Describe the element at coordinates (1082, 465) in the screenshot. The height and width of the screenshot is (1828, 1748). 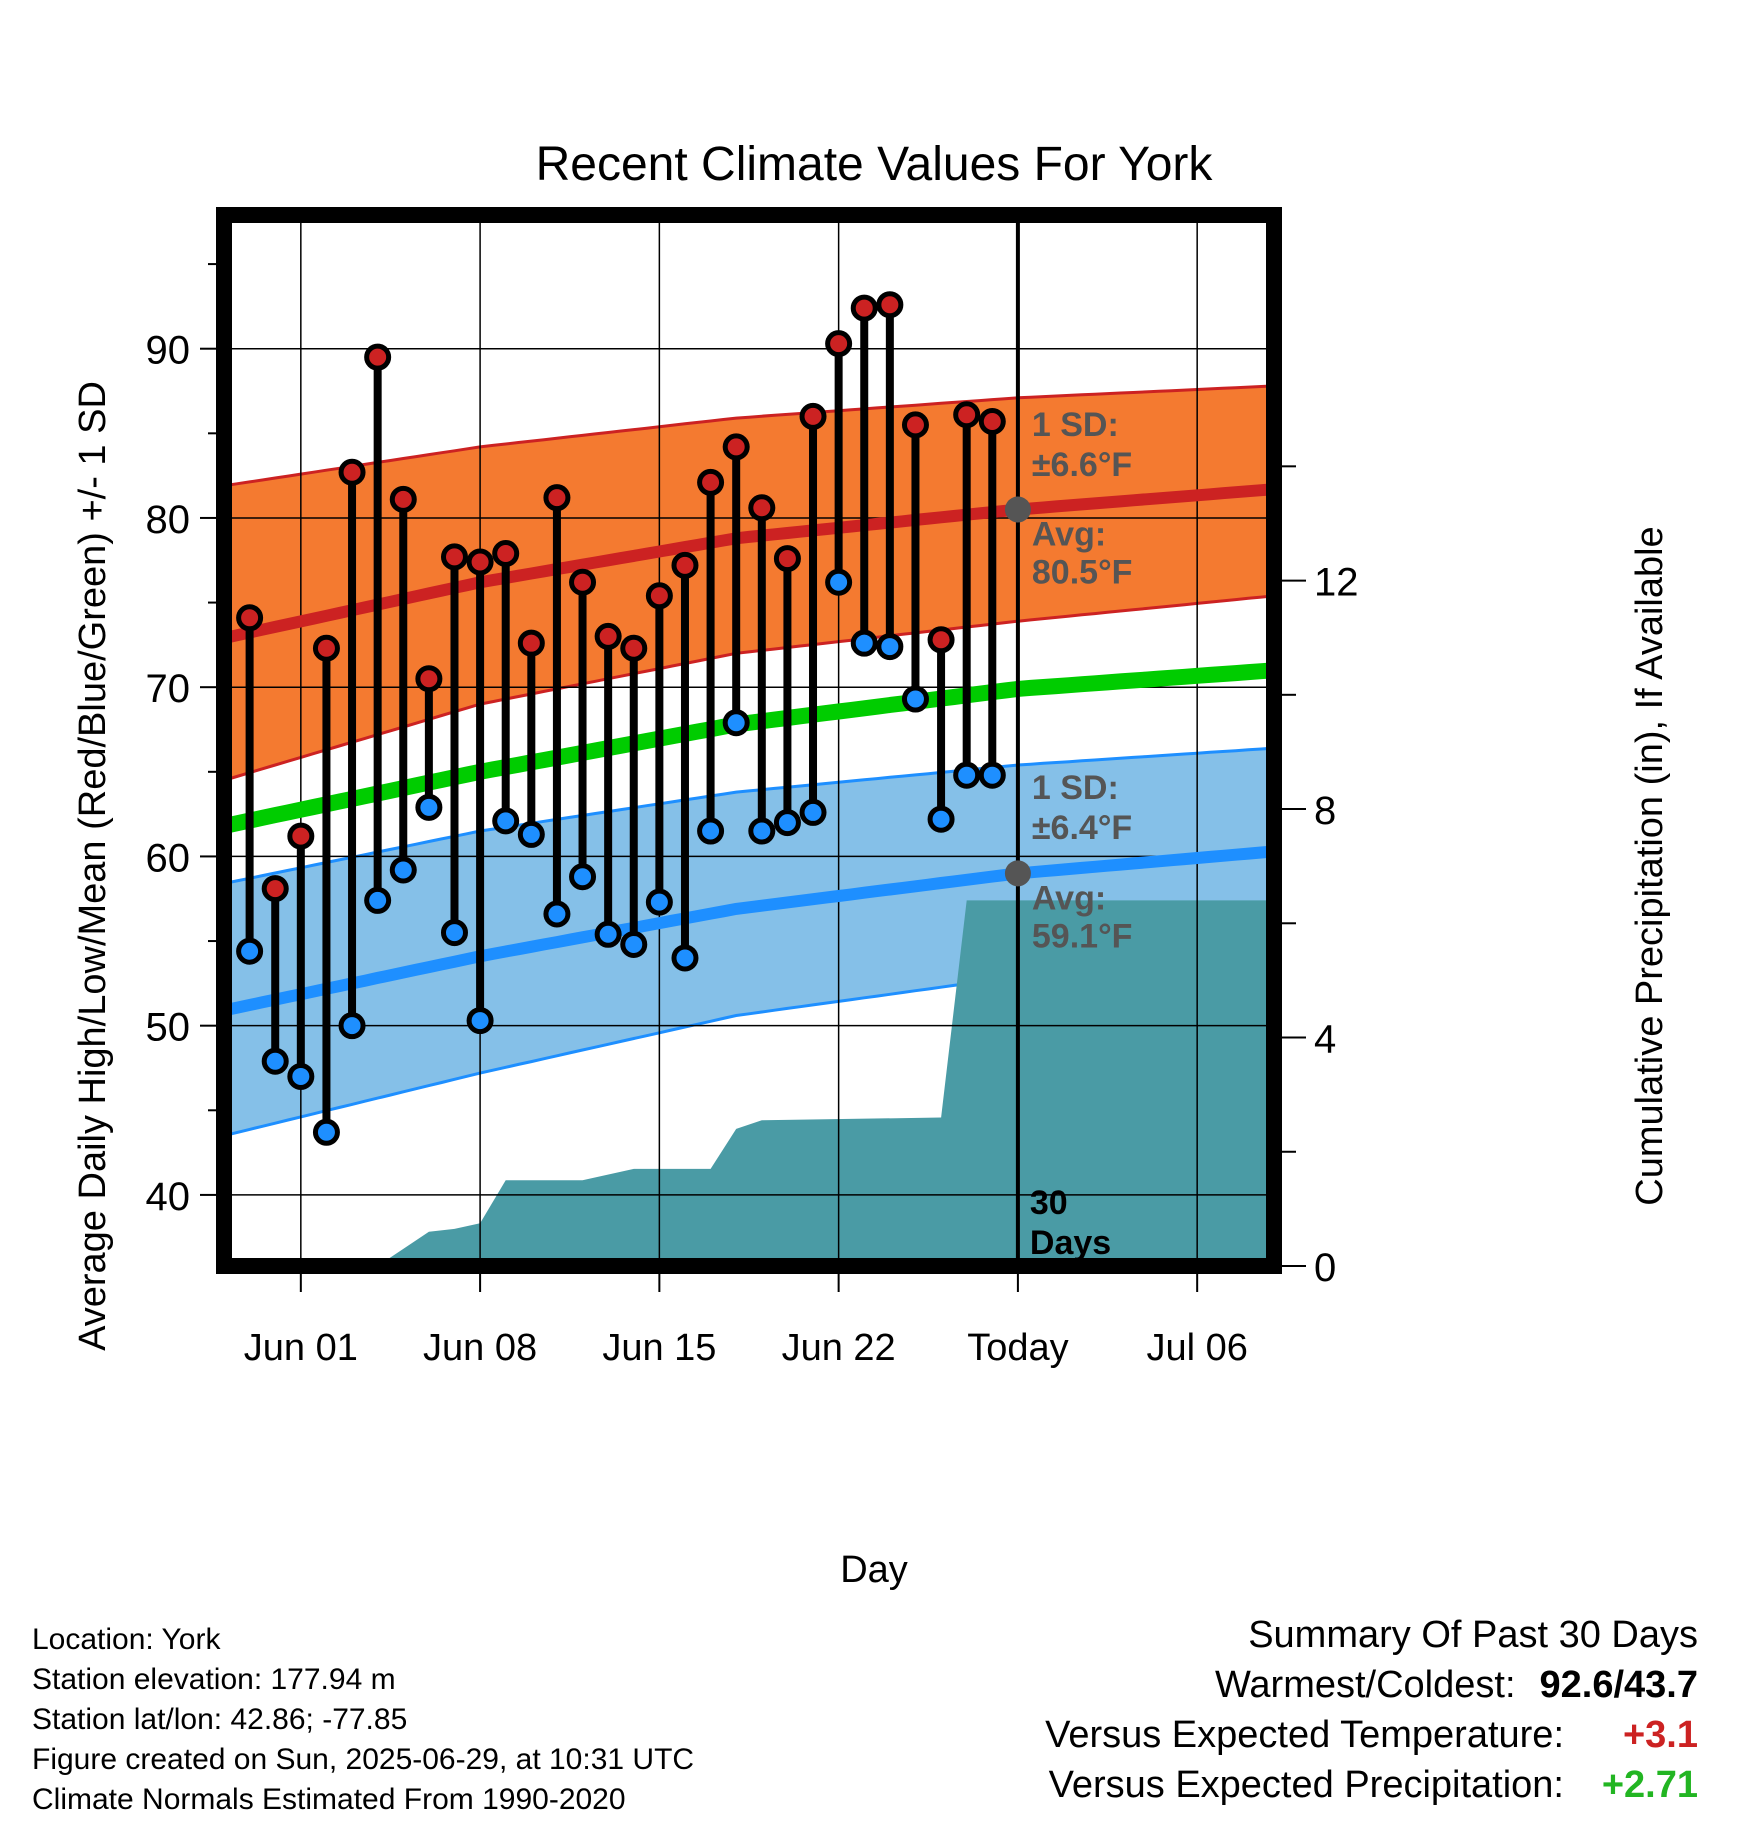
I see `high-sd-value: ±6.6°F` at that location.